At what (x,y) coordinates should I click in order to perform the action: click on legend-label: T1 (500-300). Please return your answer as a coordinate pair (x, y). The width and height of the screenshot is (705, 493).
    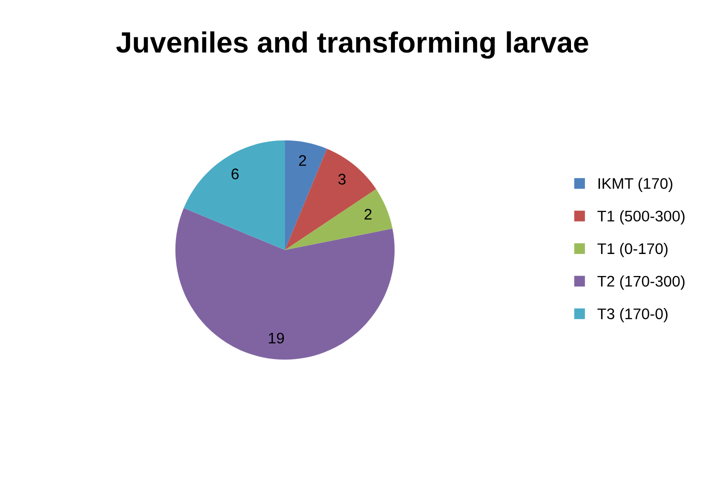
    Looking at the image, I should click on (641, 217).